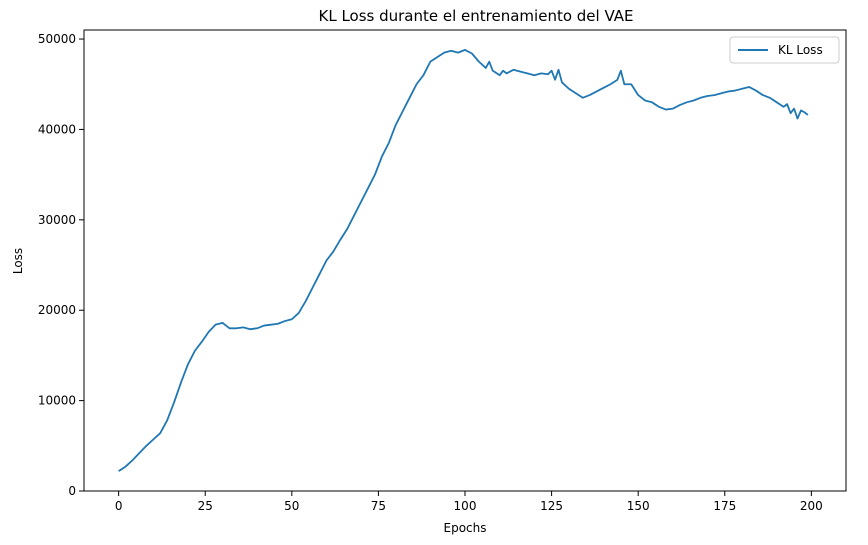  What do you see at coordinates (724, 506) in the screenshot?
I see `x-tick-label: 175` at bounding box center [724, 506].